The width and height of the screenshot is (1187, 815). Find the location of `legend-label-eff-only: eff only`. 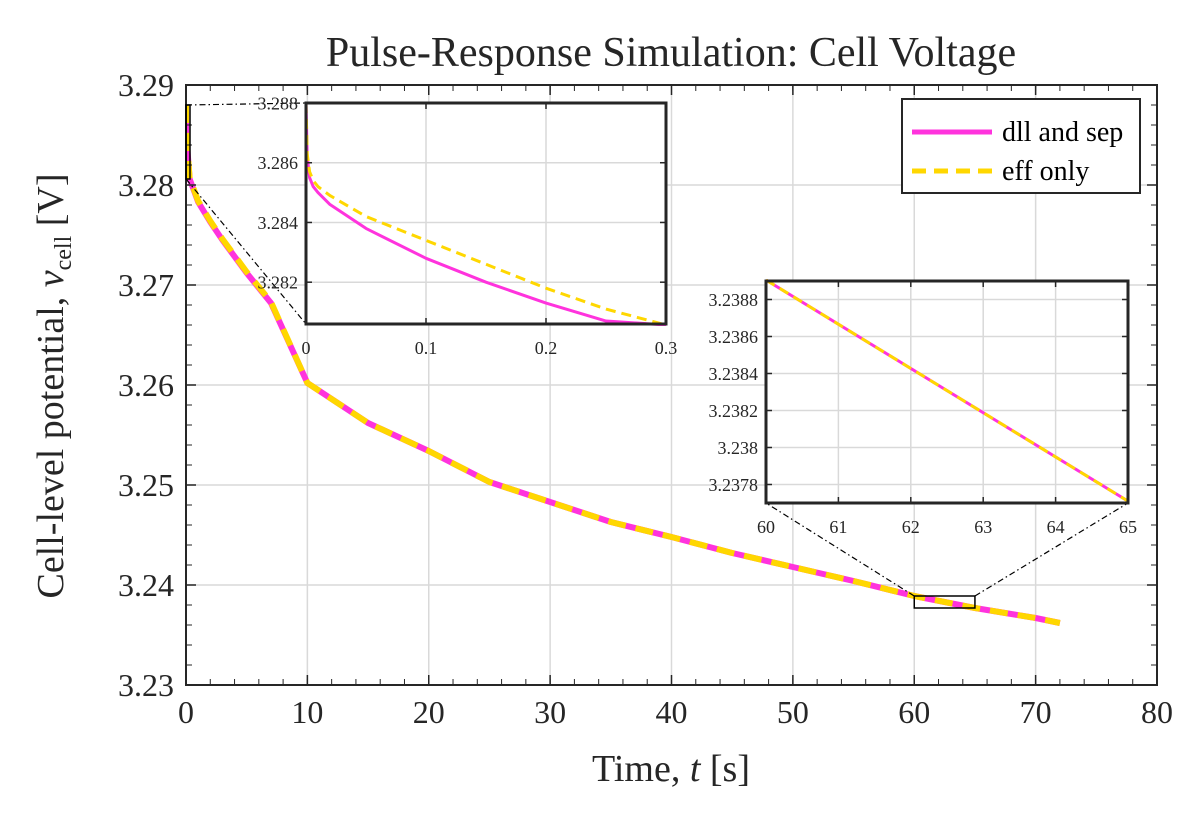

legend-label-eff-only: eff only is located at coordinates (1045, 171).